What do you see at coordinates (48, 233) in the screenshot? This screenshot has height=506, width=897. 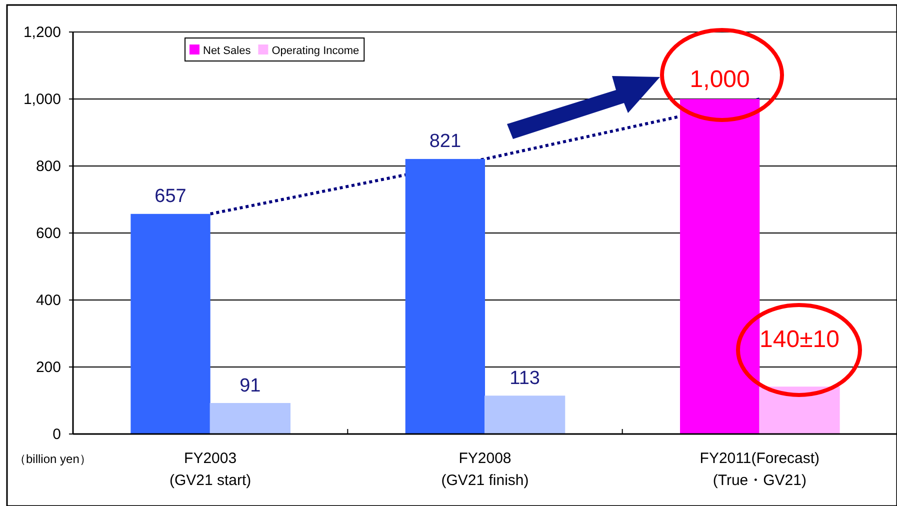 I see `y-tick-label: 600` at bounding box center [48, 233].